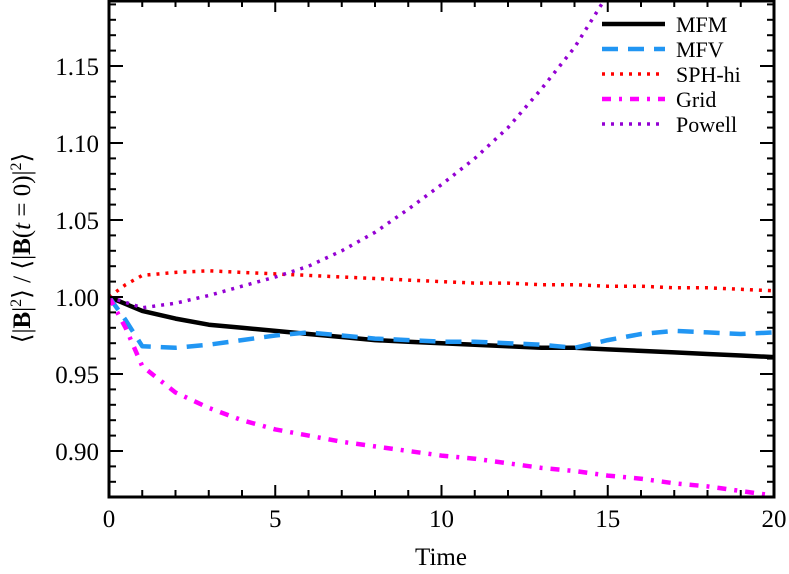  Describe the element at coordinates (607, 519) in the screenshot. I see `x-tick-label: 15` at that location.